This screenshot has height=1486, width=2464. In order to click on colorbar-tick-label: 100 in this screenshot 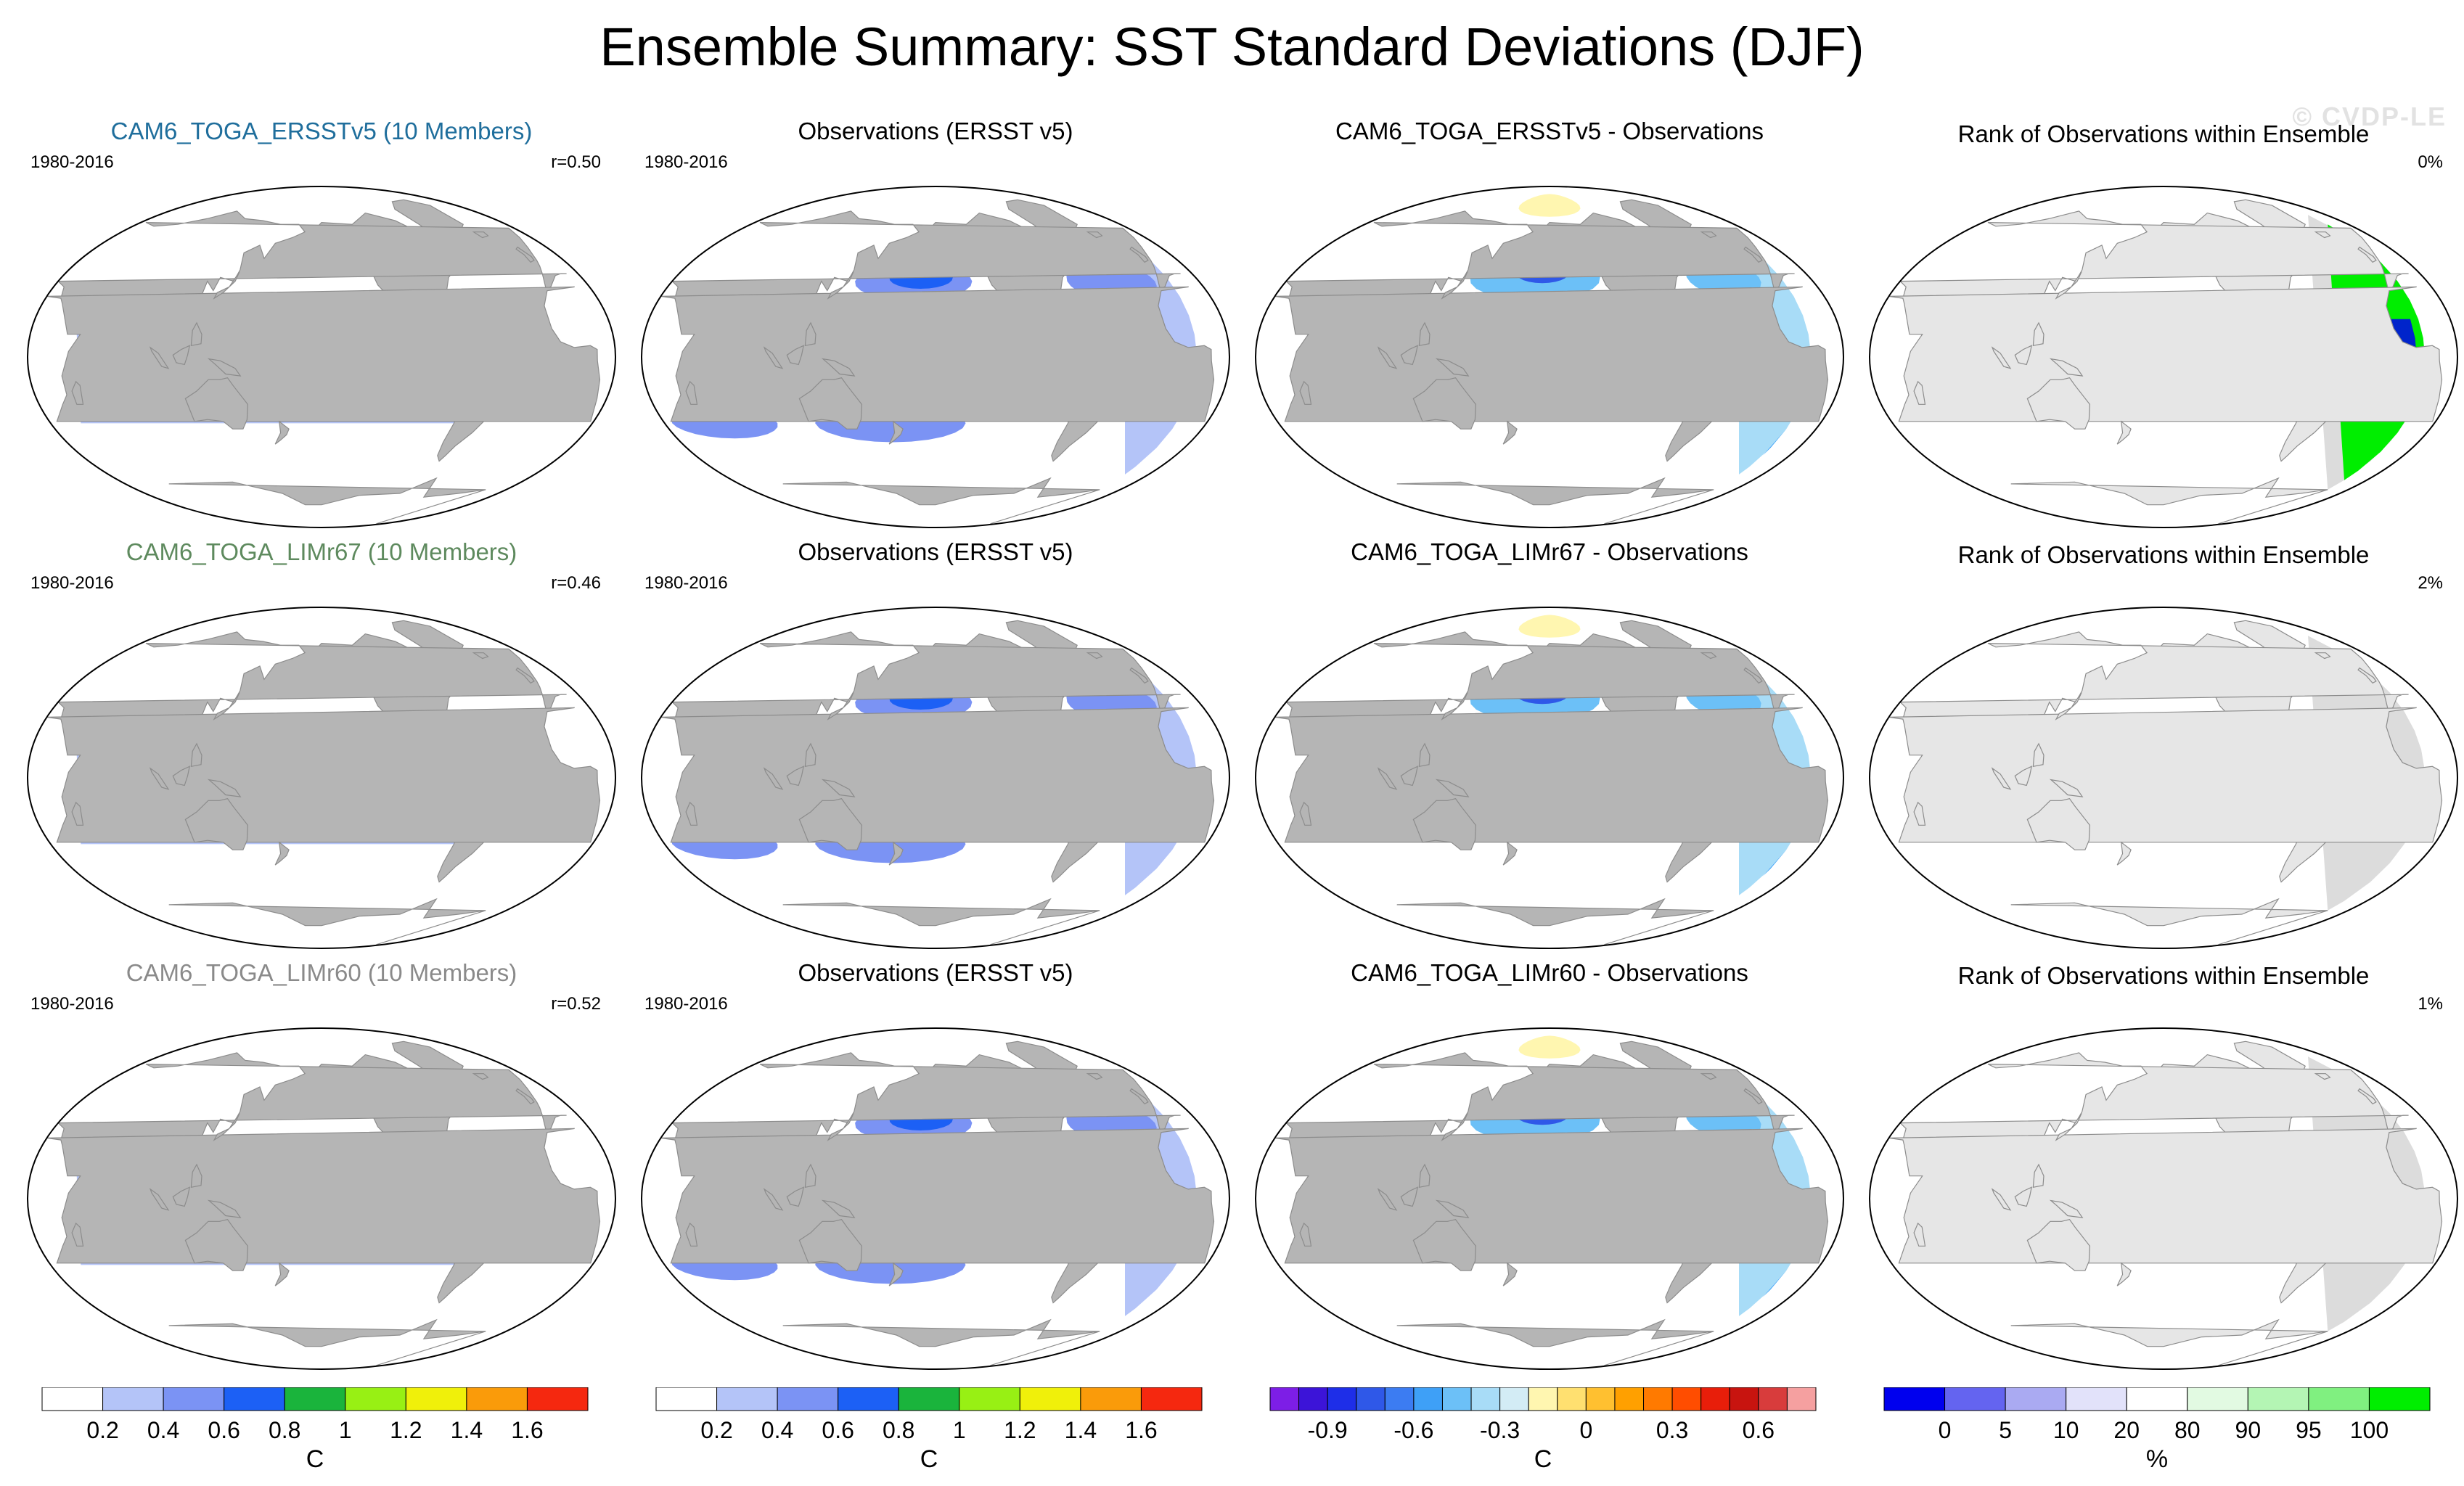, I will do `click(2369, 1430)`.